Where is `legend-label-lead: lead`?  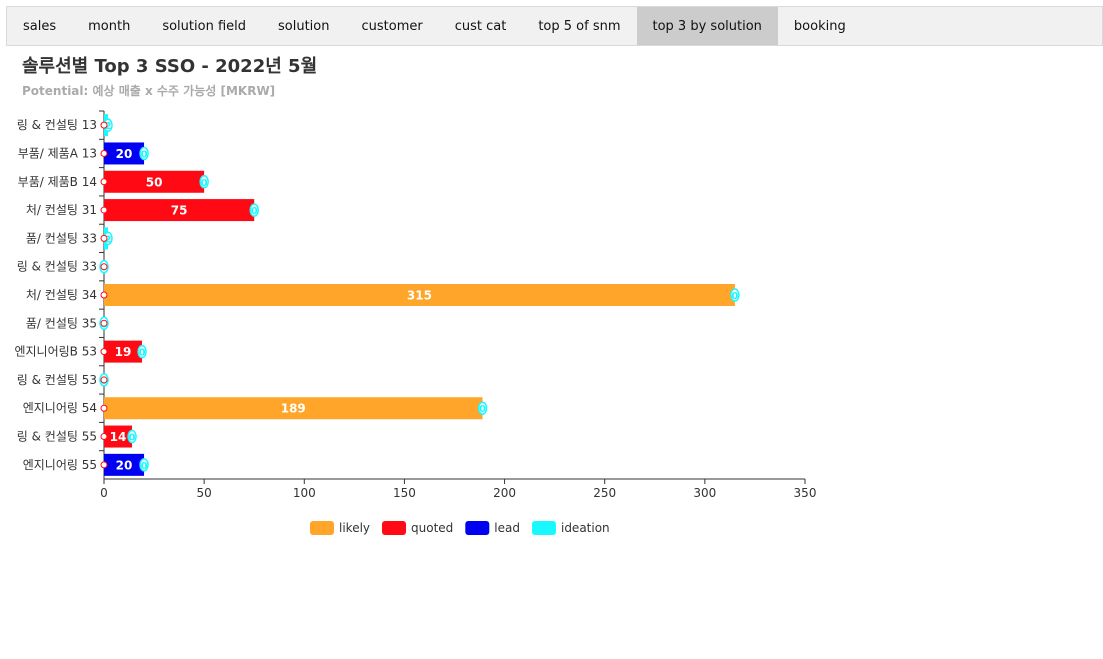
legend-label-lead: lead is located at coordinates (507, 528).